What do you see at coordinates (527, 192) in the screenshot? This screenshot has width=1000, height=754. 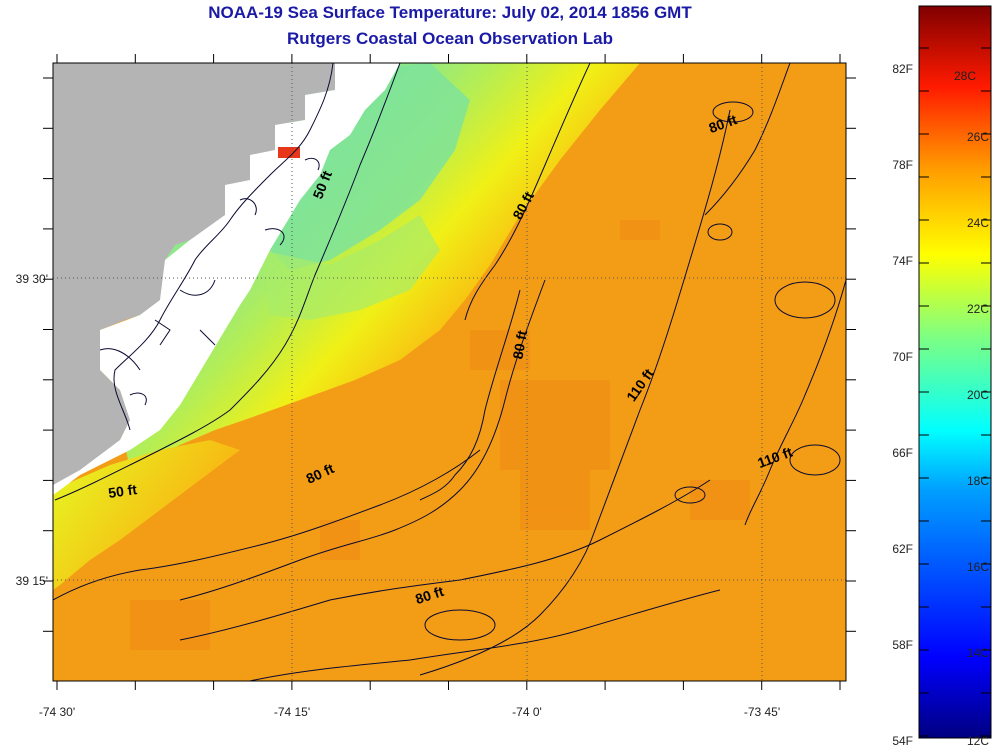 I see `contour-80ft-ridge-a` at bounding box center [527, 192].